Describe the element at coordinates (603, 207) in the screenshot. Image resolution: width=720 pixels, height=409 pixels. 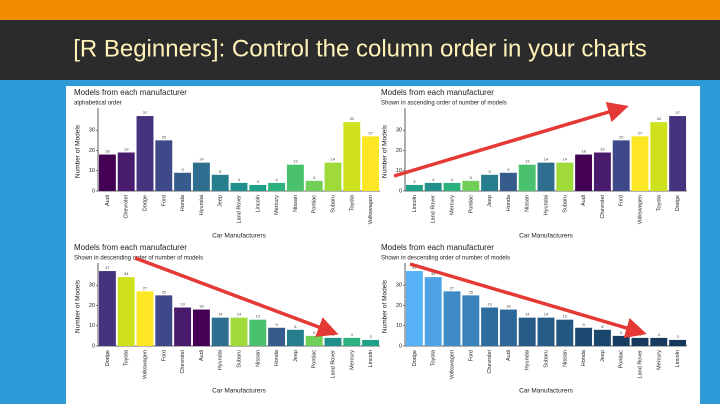
I see `x-tick-label: Chevrolet` at that location.